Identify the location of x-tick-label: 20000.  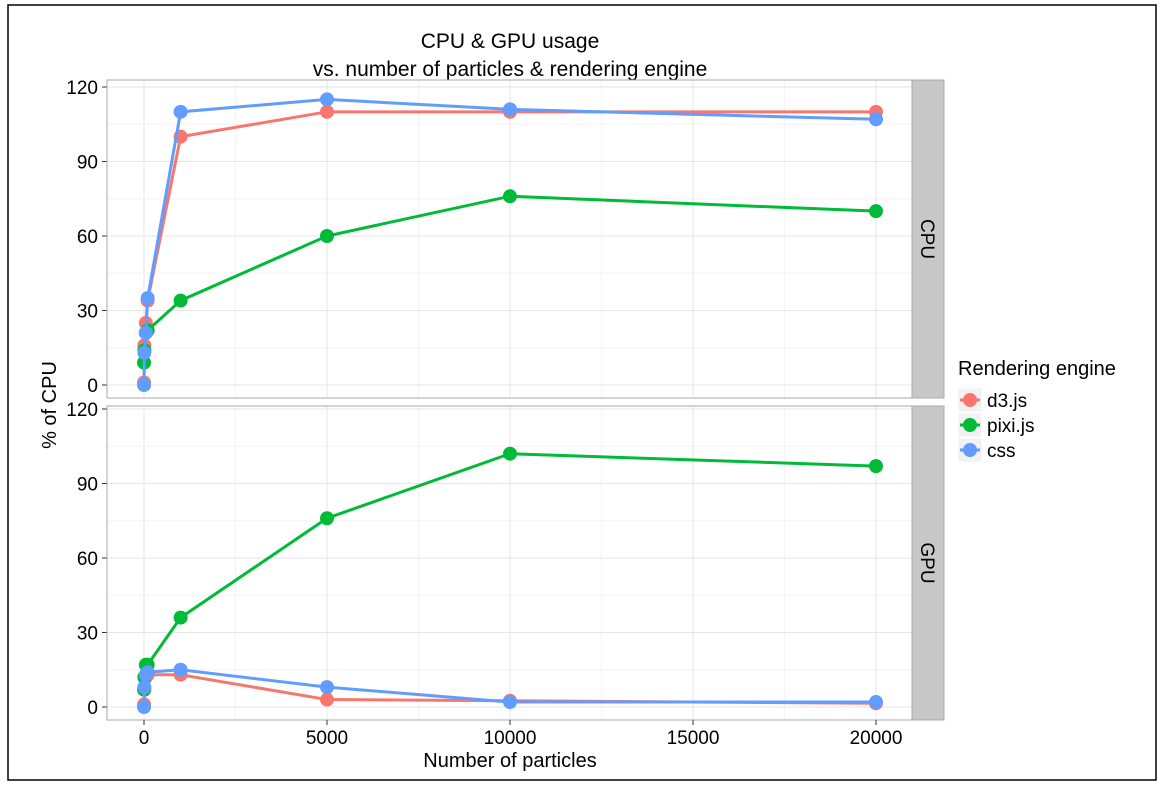
(876, 738).